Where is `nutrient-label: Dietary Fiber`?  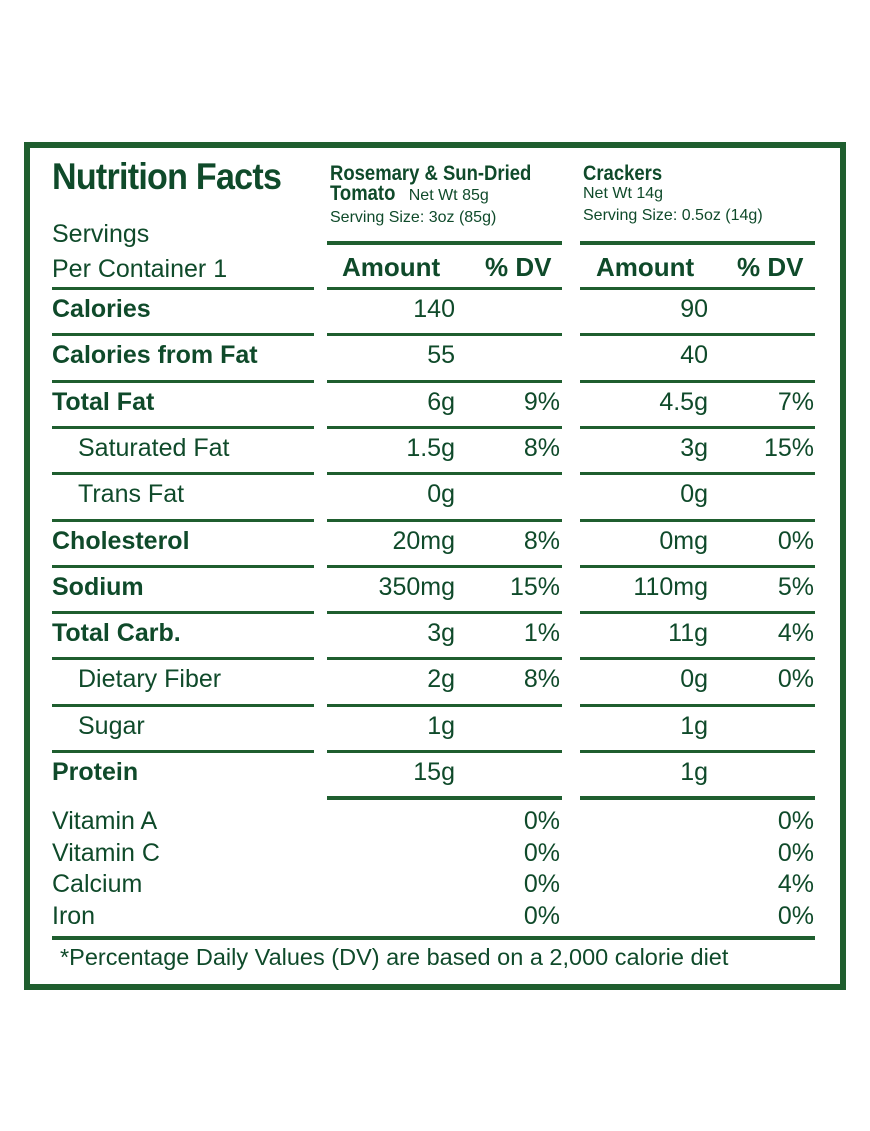
nutrient-label: Dietary Fiber is located at coordinates (150, 679).